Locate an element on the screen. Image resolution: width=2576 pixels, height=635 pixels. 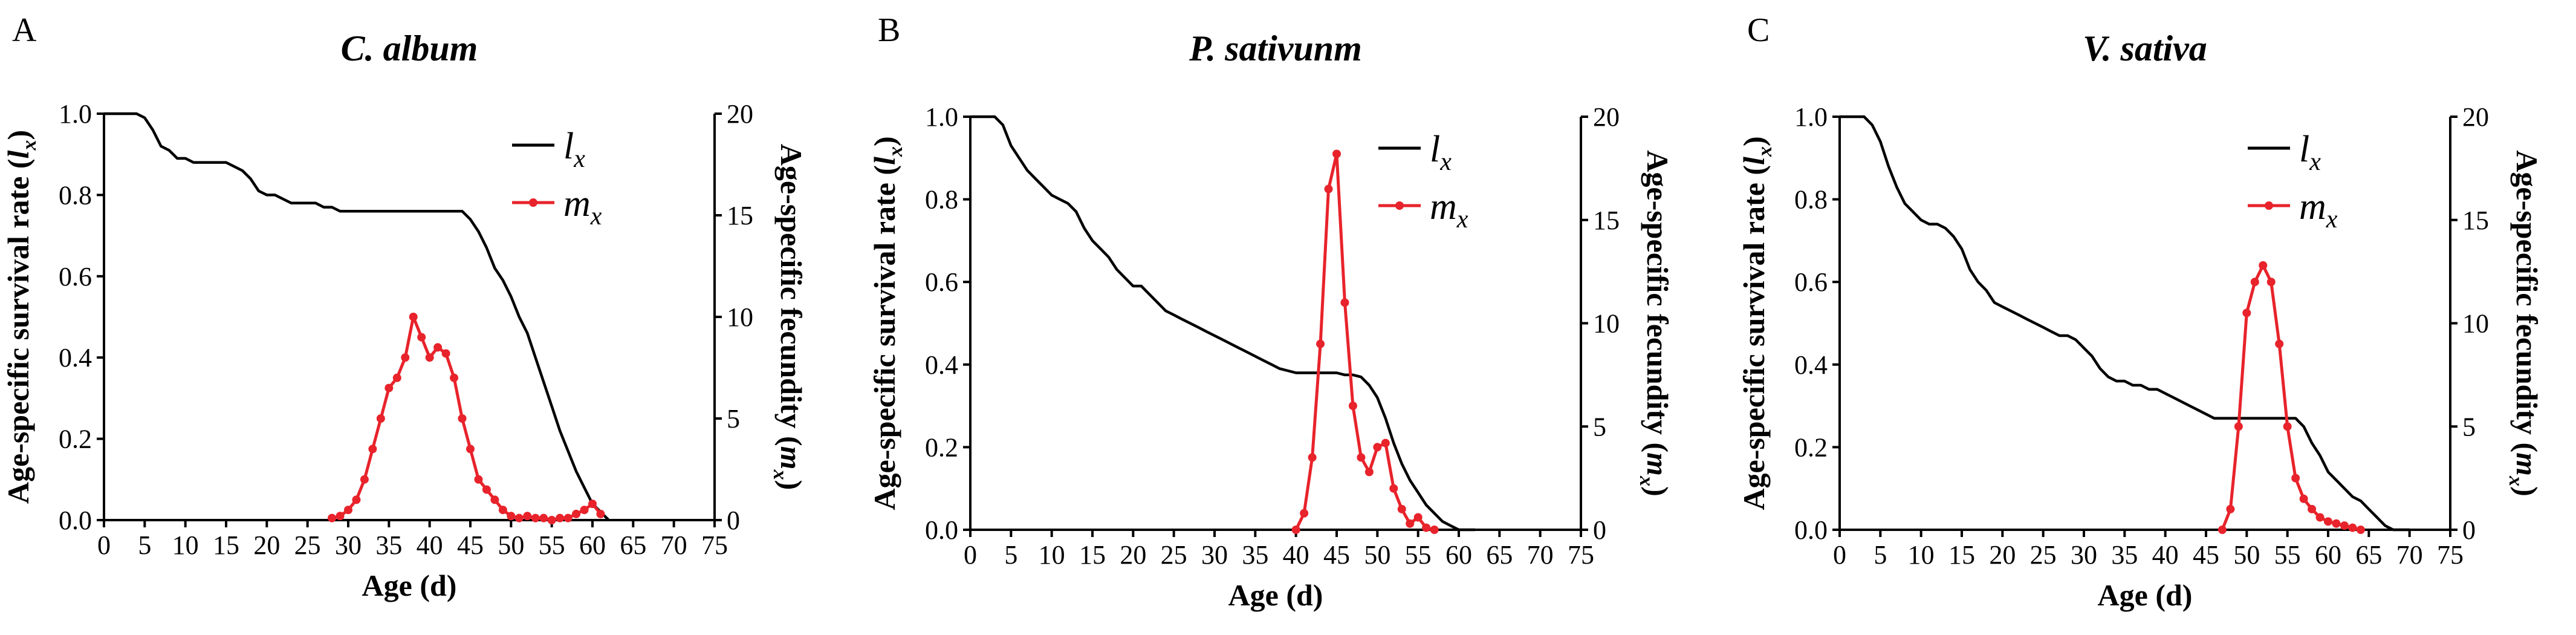
legend-marker is located at coordinates (2269, 205).